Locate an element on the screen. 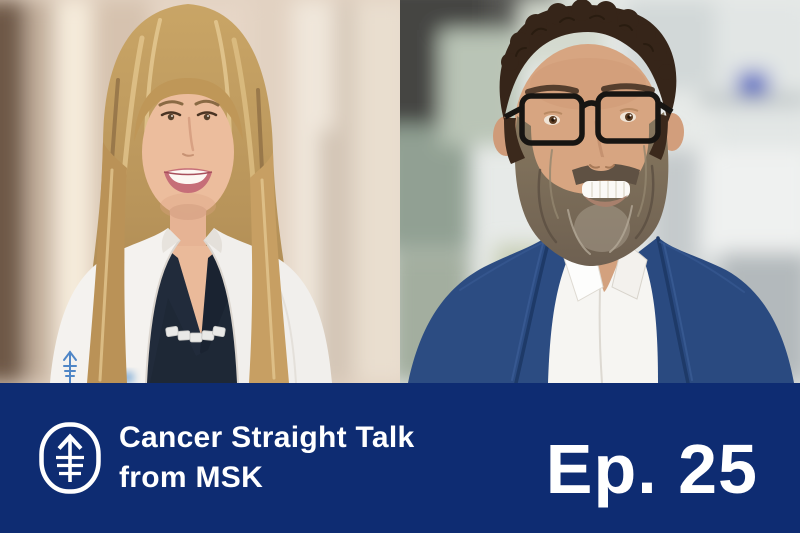 The height and width of the screenshot is (533, 800). podcast-title-line1: Cancer Straight Talk is located at coordinates (267, 437).